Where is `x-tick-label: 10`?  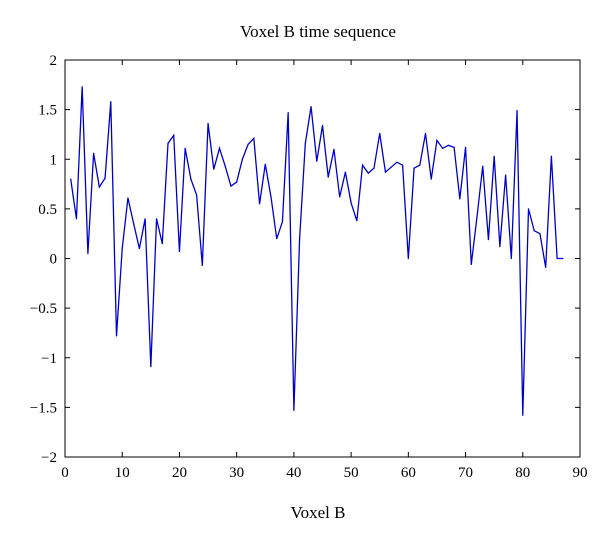
x-tick-label: 10 is located at coordinates (122, 473).